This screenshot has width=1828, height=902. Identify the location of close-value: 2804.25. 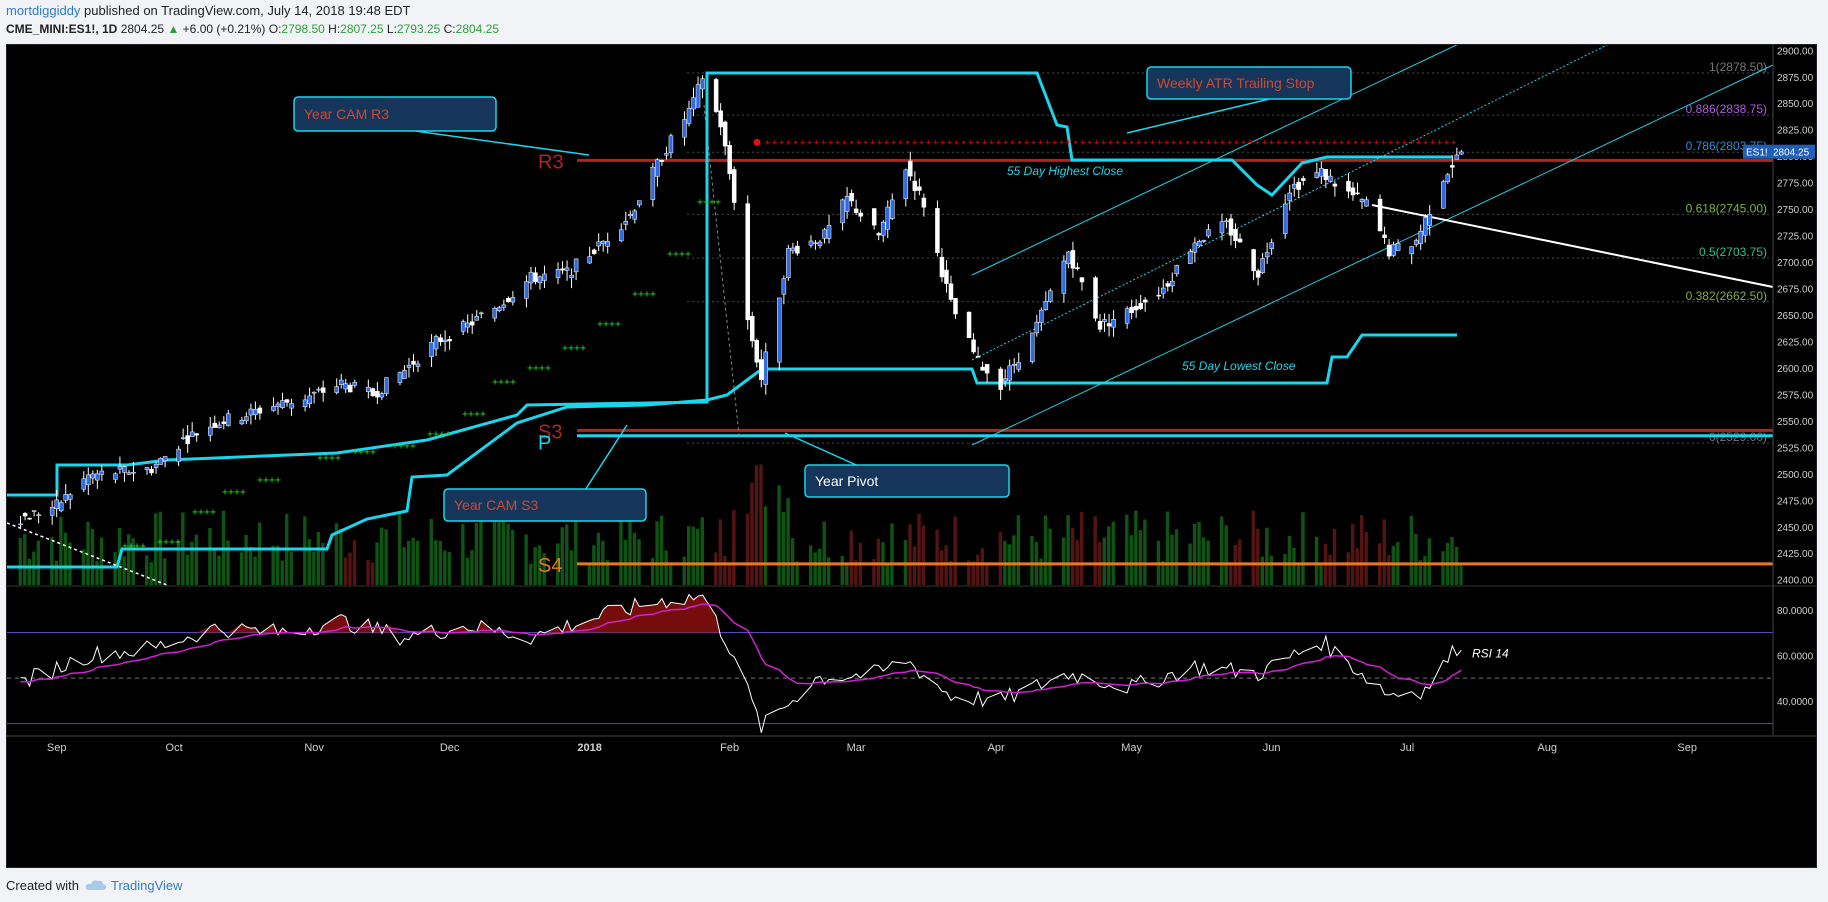
(477, 29).